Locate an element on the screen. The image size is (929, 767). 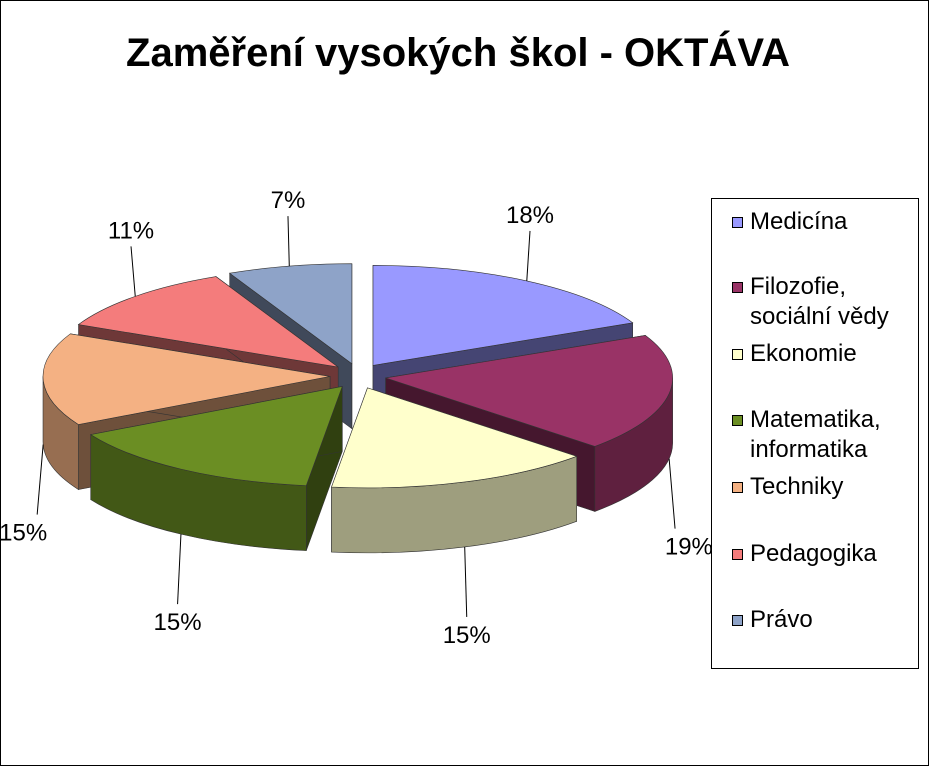
legend-label: Techniky is located at coordinates (797, 486).